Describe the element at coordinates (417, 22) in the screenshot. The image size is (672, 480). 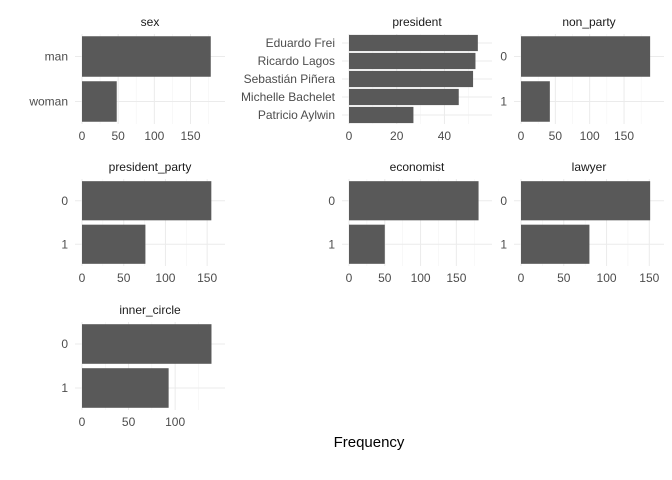
I see `panel-title: president` at that location.